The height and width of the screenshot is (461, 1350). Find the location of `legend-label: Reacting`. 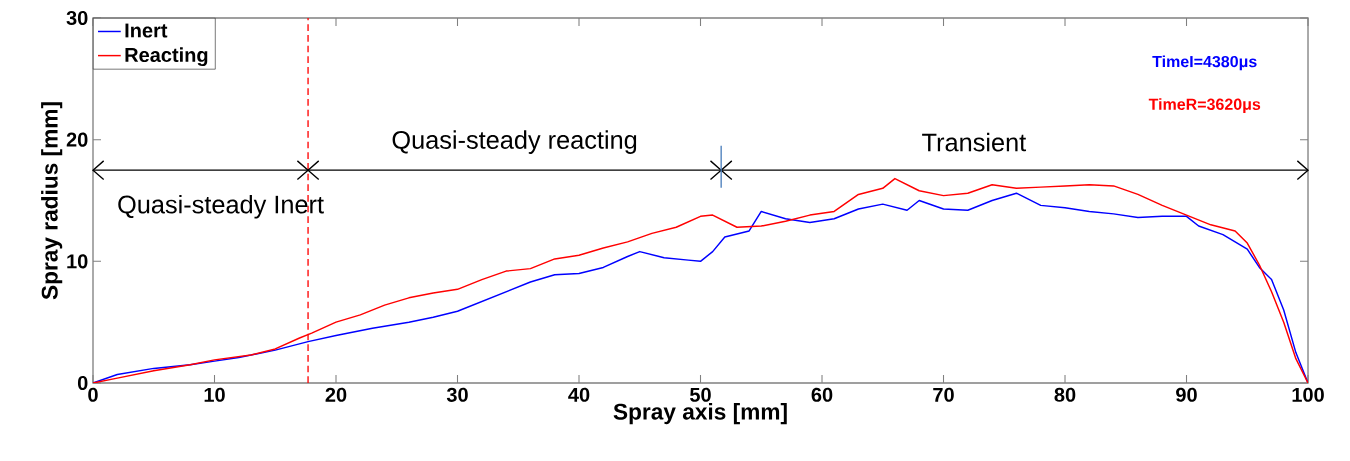

legend-label: Reacting is located at coordinates (166, 57).